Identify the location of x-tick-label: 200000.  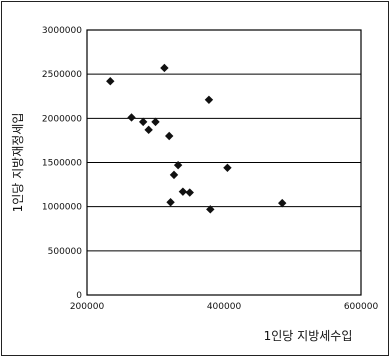
(87, 307).